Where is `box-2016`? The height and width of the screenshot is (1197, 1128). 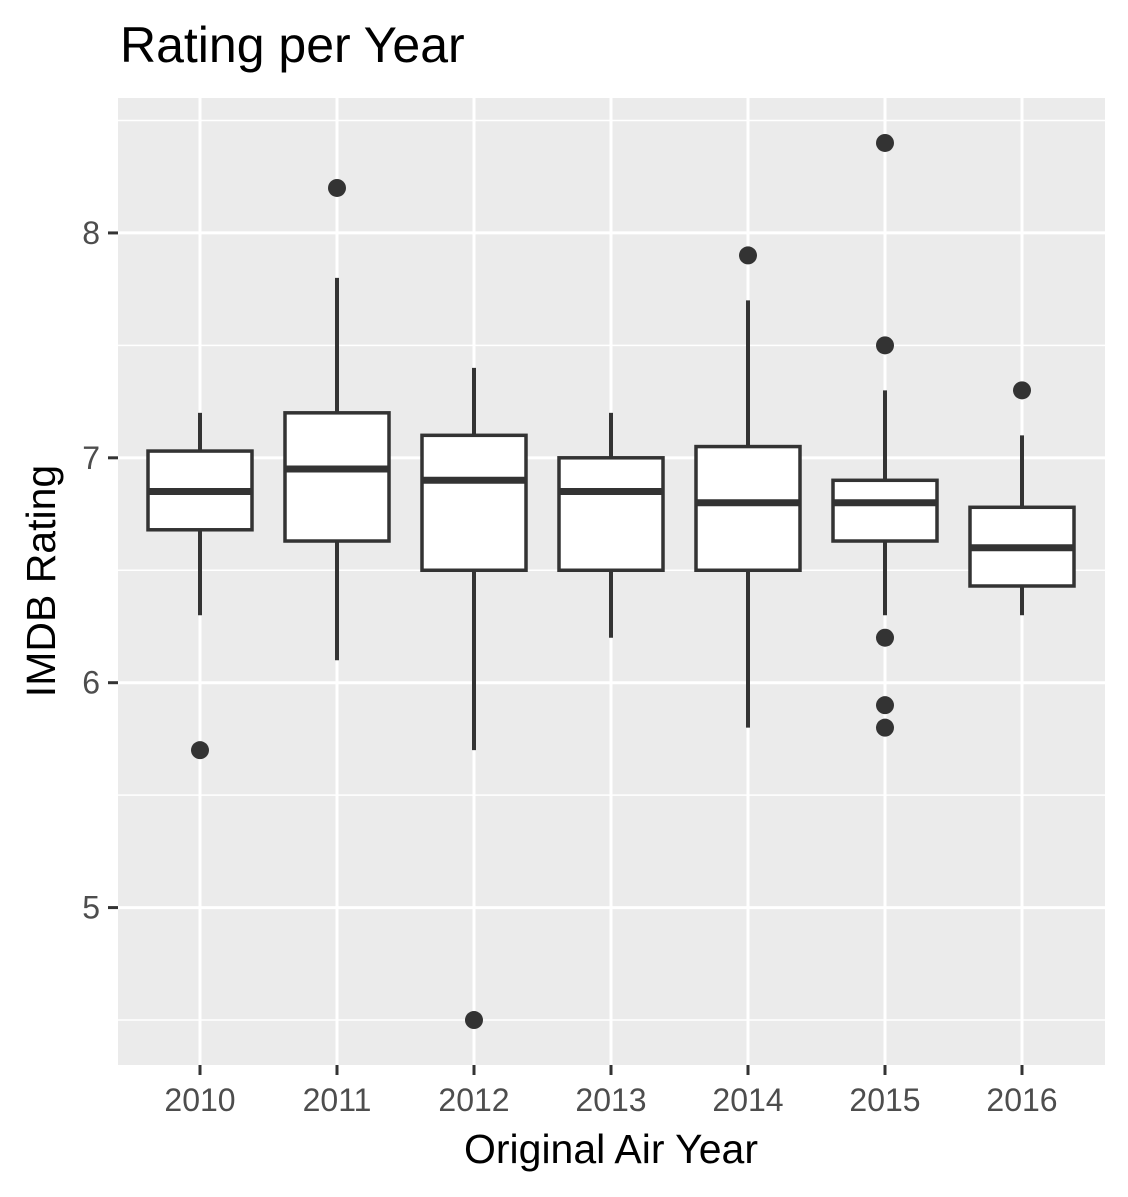
box-2016 is located at coordinates (1022, 498).